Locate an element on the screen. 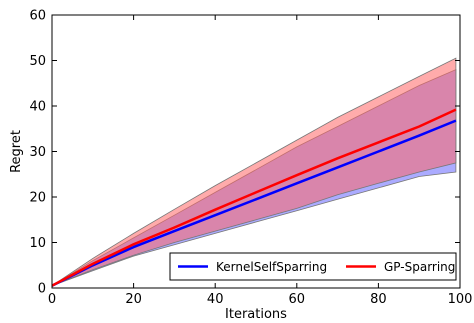 Image resolution: width=474 pixels, height=323 pixels. y-tick-label: 10 is located at coordinates (37, 243).